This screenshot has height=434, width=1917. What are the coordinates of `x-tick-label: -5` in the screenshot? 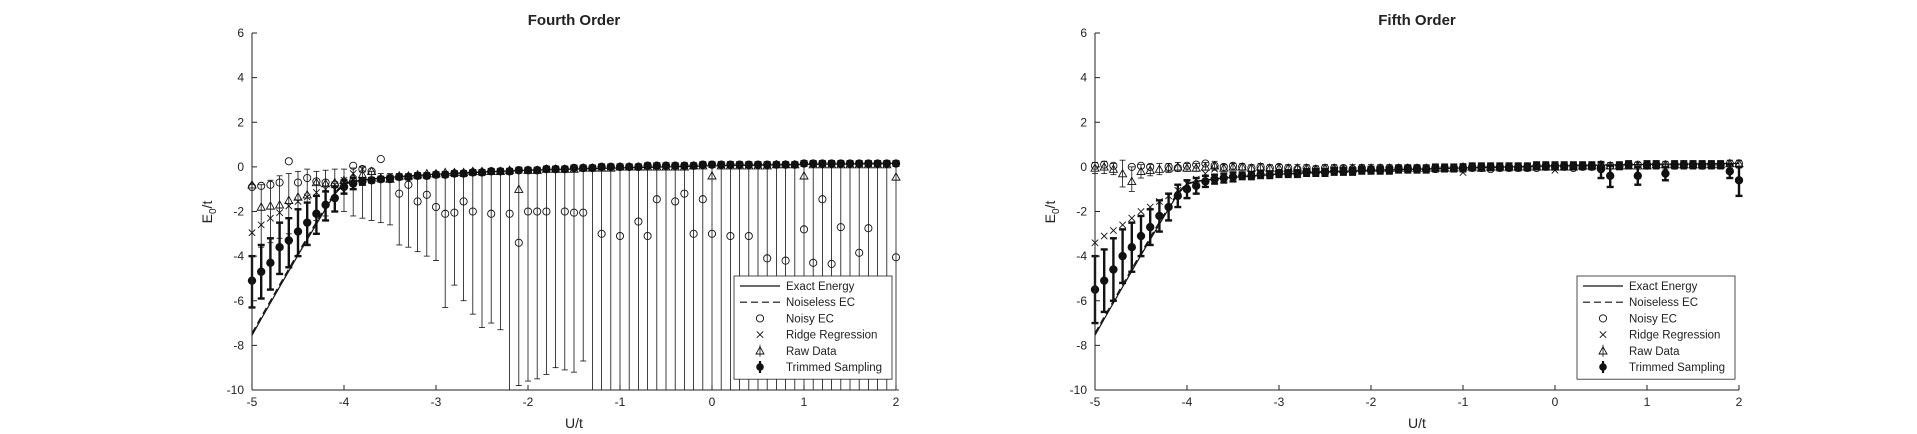 It's located at (1095, 402).